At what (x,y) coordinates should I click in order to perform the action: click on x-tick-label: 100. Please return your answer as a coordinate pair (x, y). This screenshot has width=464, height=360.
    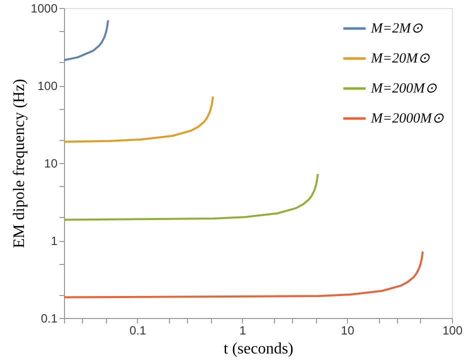
    Looking at the image, I should click on (452, 331).